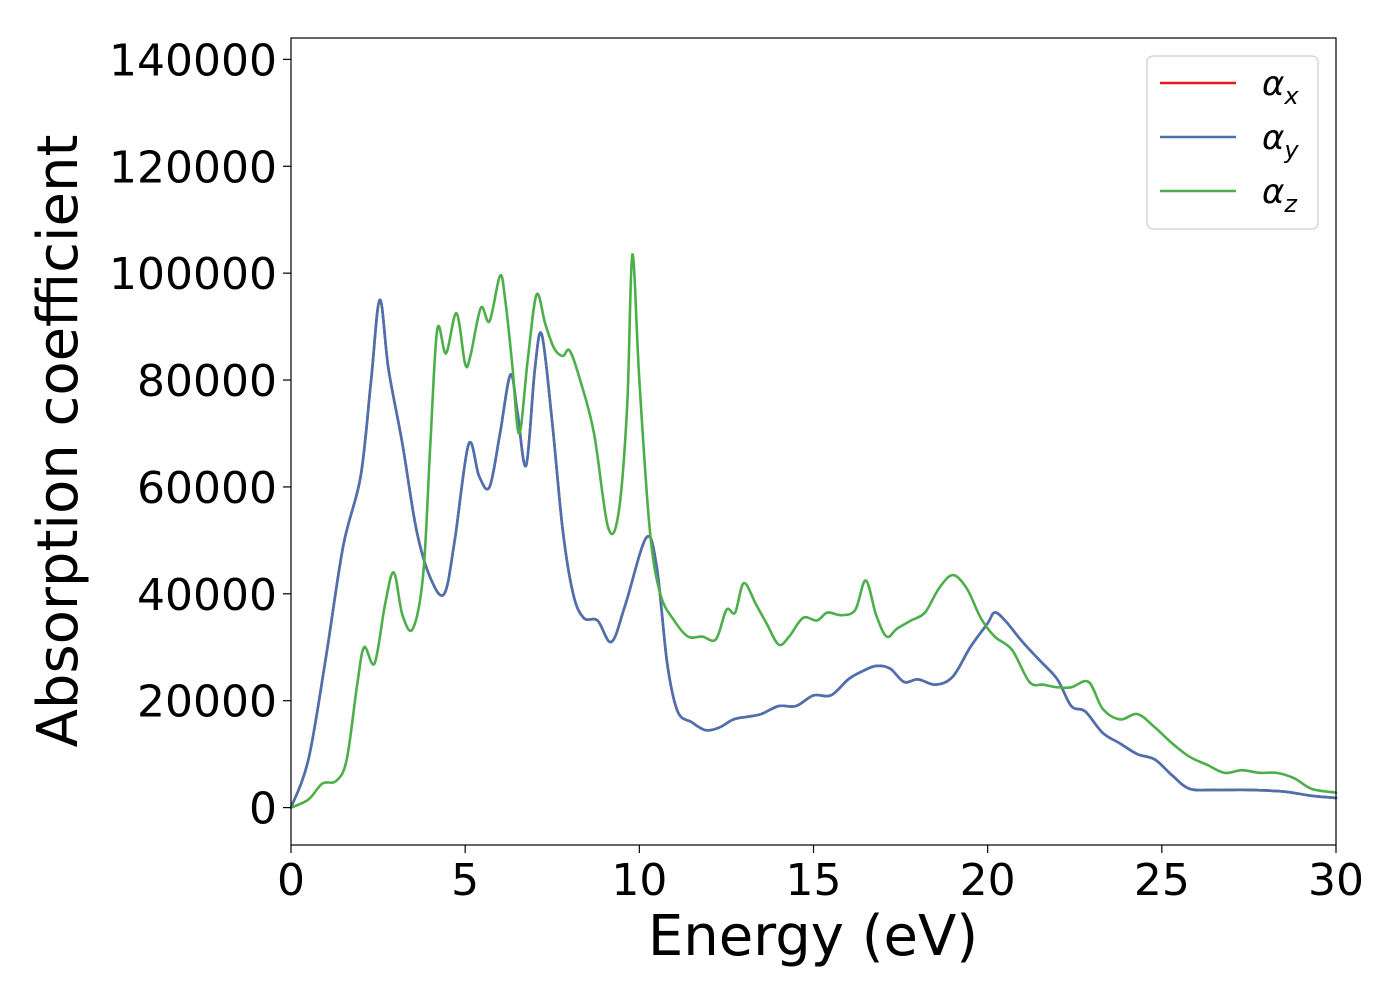 This screenshot has width=1400, height=1000. I want to click on x-tick-label: 30, so click(1336, 880).